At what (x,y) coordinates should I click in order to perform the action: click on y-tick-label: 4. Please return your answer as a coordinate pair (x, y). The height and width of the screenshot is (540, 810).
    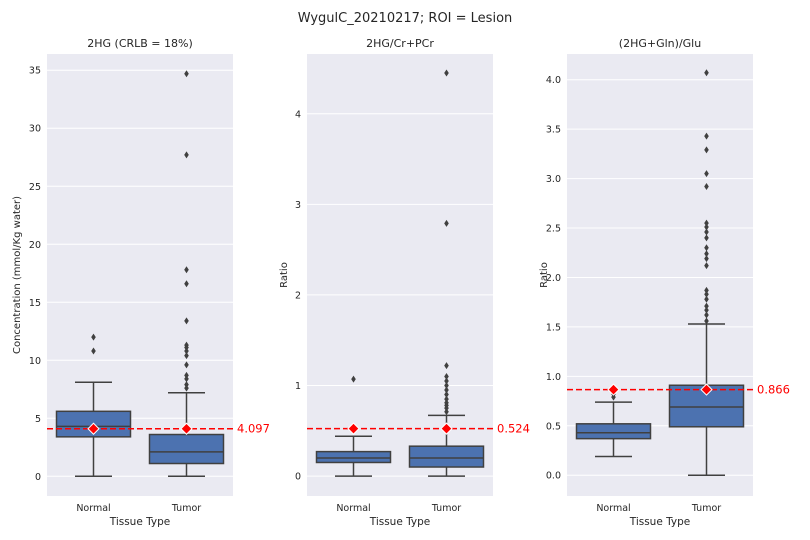
    Looking at the image, I should click on (298, 114).